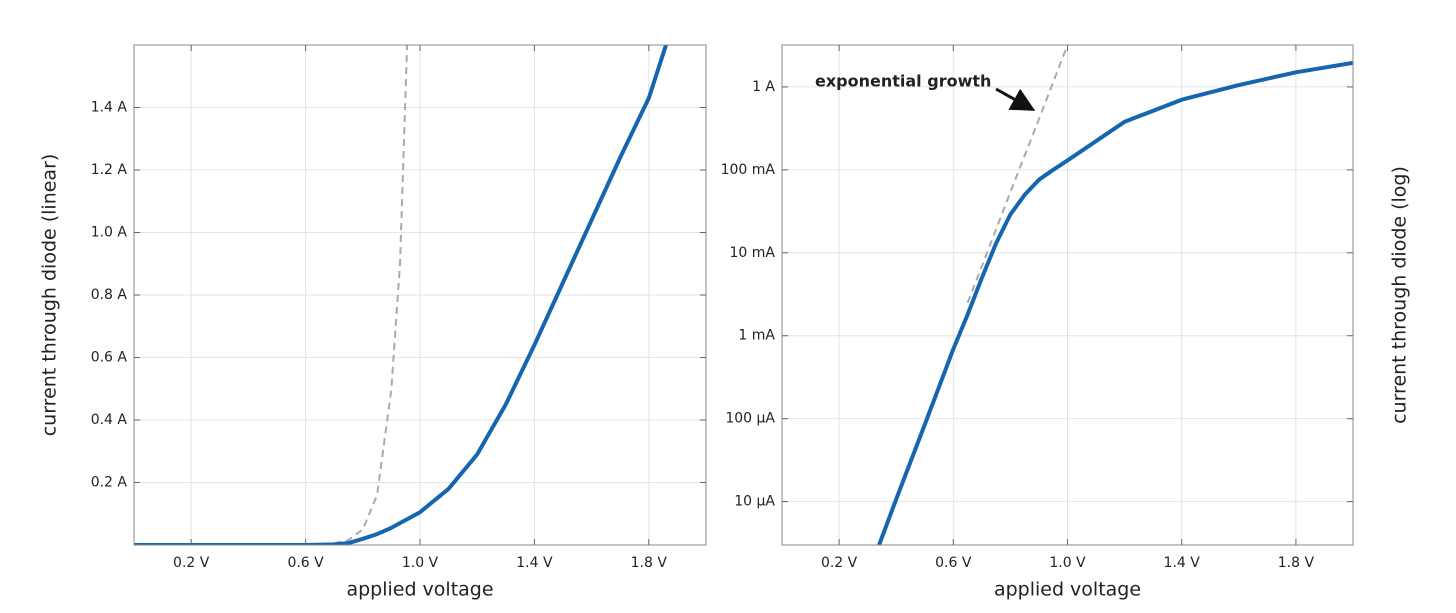 The height and width of the screenshot is (613, 1456). Describe the element at coordinates (748, 170) in the screenshot. I see `y-tick-label: 100 mA` at that location.